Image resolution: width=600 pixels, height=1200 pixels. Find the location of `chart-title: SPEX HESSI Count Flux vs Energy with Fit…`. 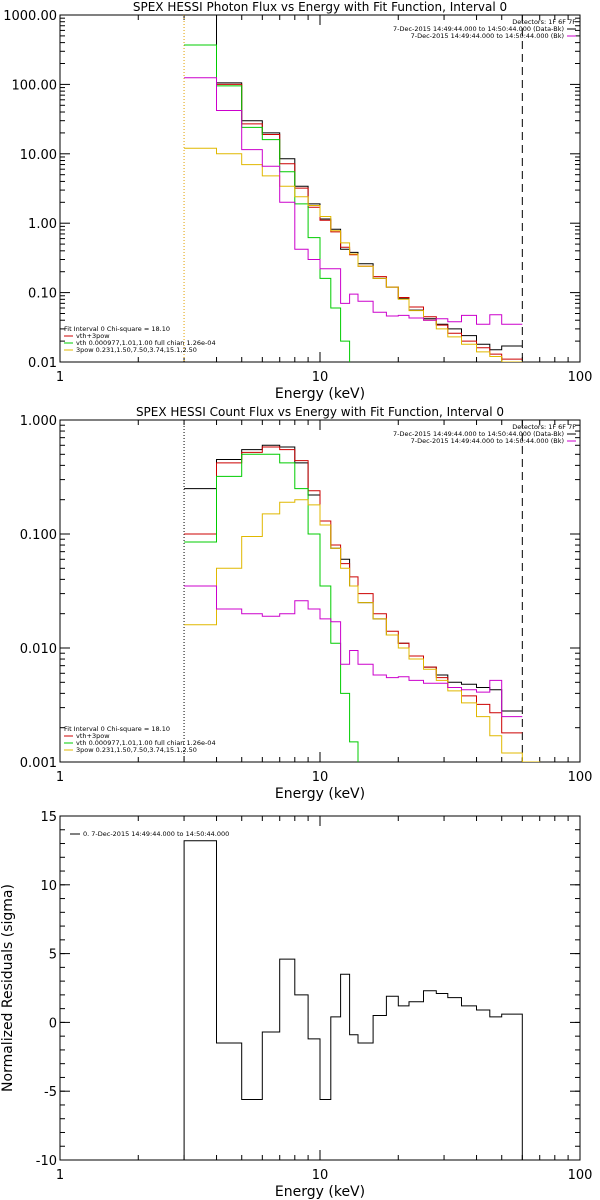

chart-title: SPEX HESSI Count Flux vs Energy with Fit… is located at coordinates (320, 412).